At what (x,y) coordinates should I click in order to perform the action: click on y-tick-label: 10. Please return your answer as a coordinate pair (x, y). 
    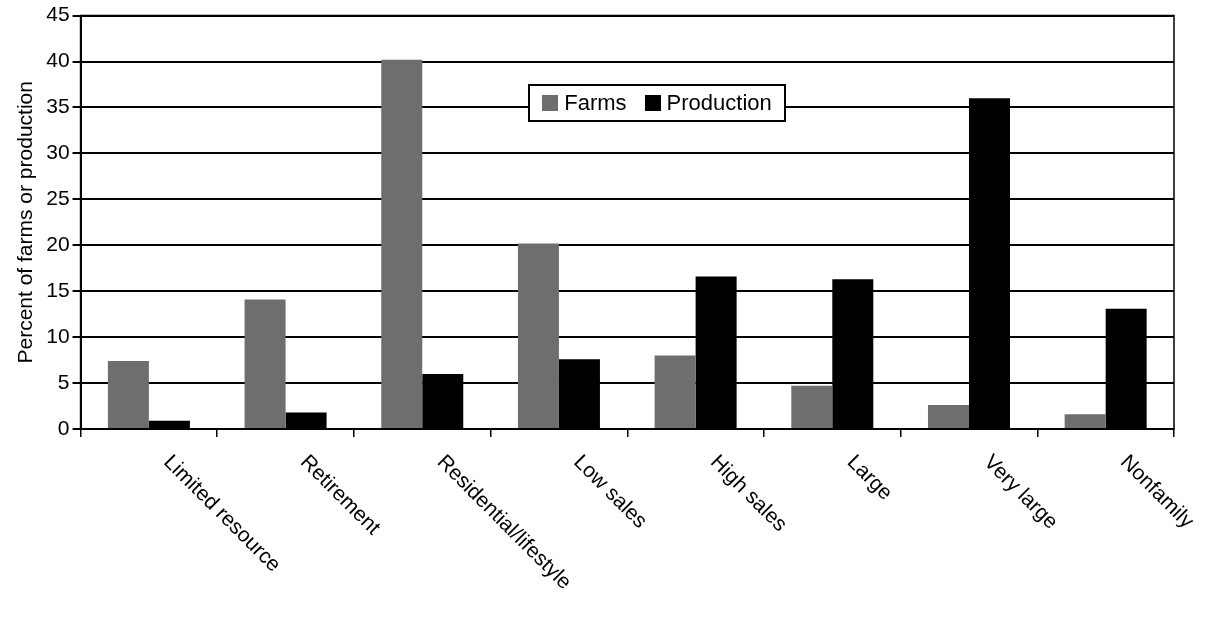
    Looking at the image, I should click on (58, 335).